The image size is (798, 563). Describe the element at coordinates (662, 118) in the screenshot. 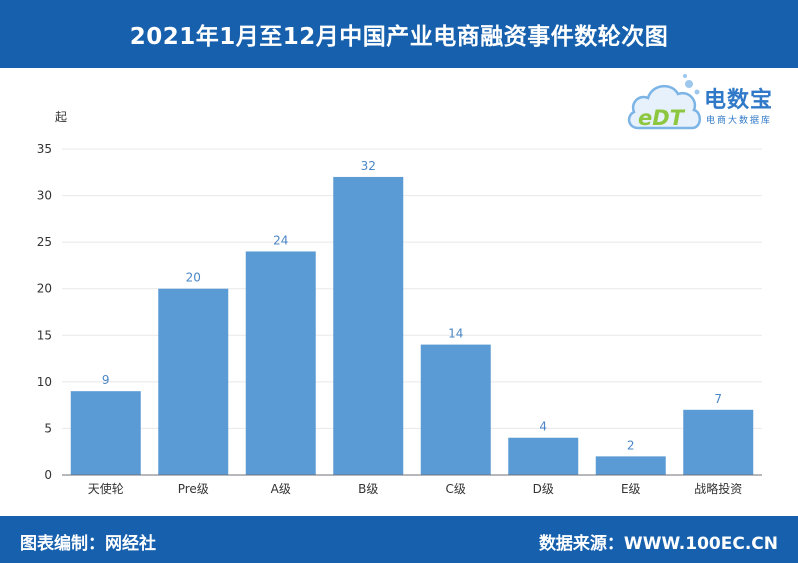

I see `logo-mark-text: eDT` at that location.